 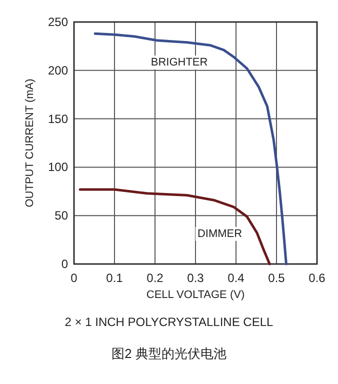 What do you see at coordinates (174, 227) in the screenshot?
I see `line-series` at bounding box center [174, 227].